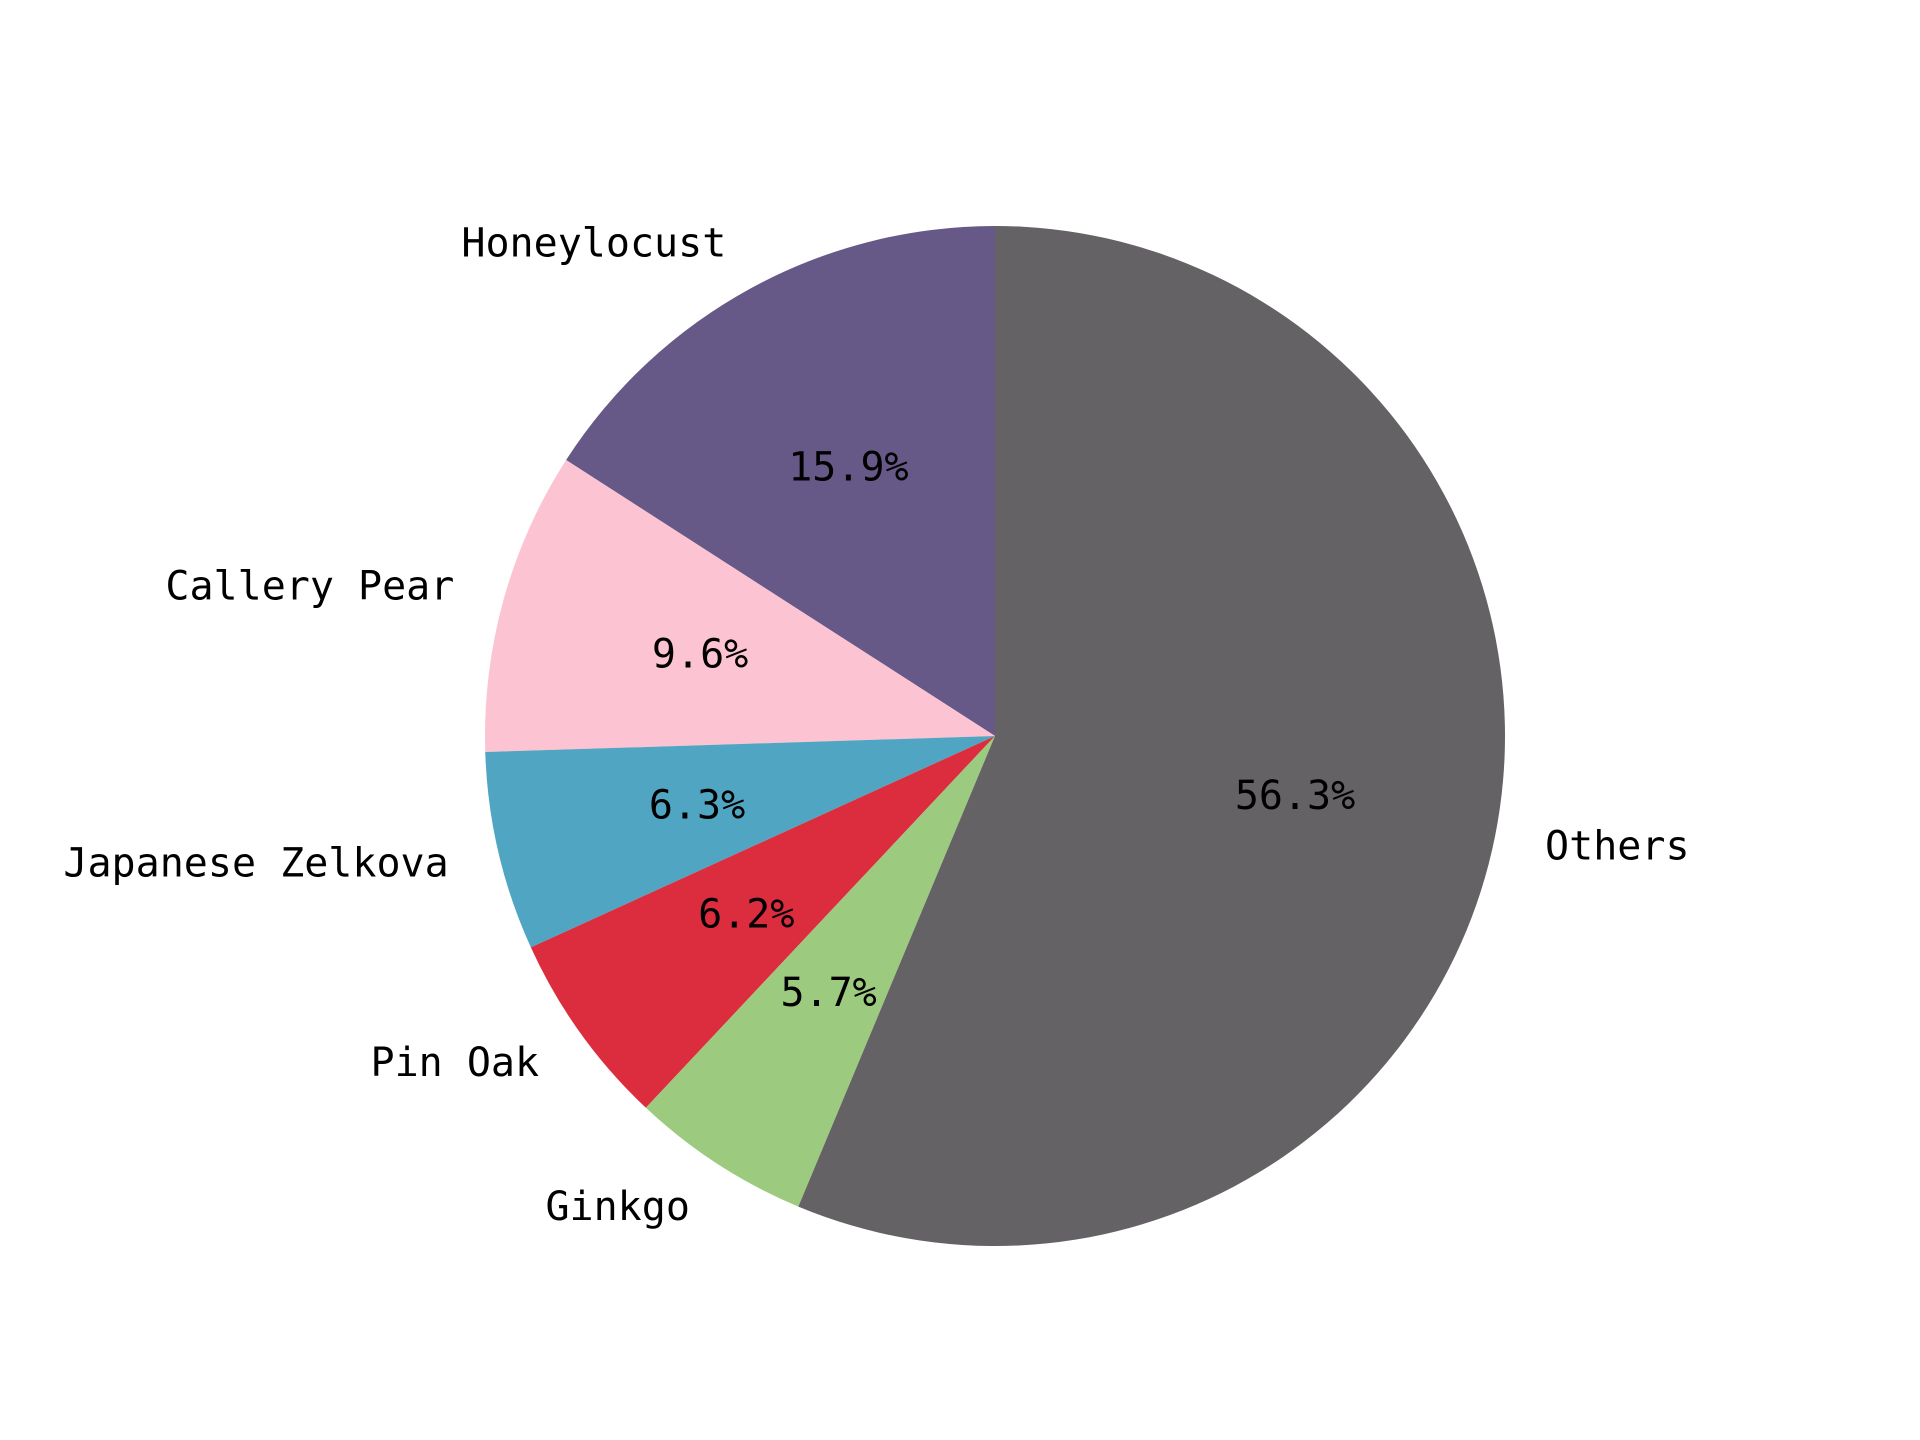 This screenshot has width=1920, height=1440. Describe the element at coordinates (593, 244) in the screenshot. I see `slice-label-honeylocust: Honeylocust` at that location.